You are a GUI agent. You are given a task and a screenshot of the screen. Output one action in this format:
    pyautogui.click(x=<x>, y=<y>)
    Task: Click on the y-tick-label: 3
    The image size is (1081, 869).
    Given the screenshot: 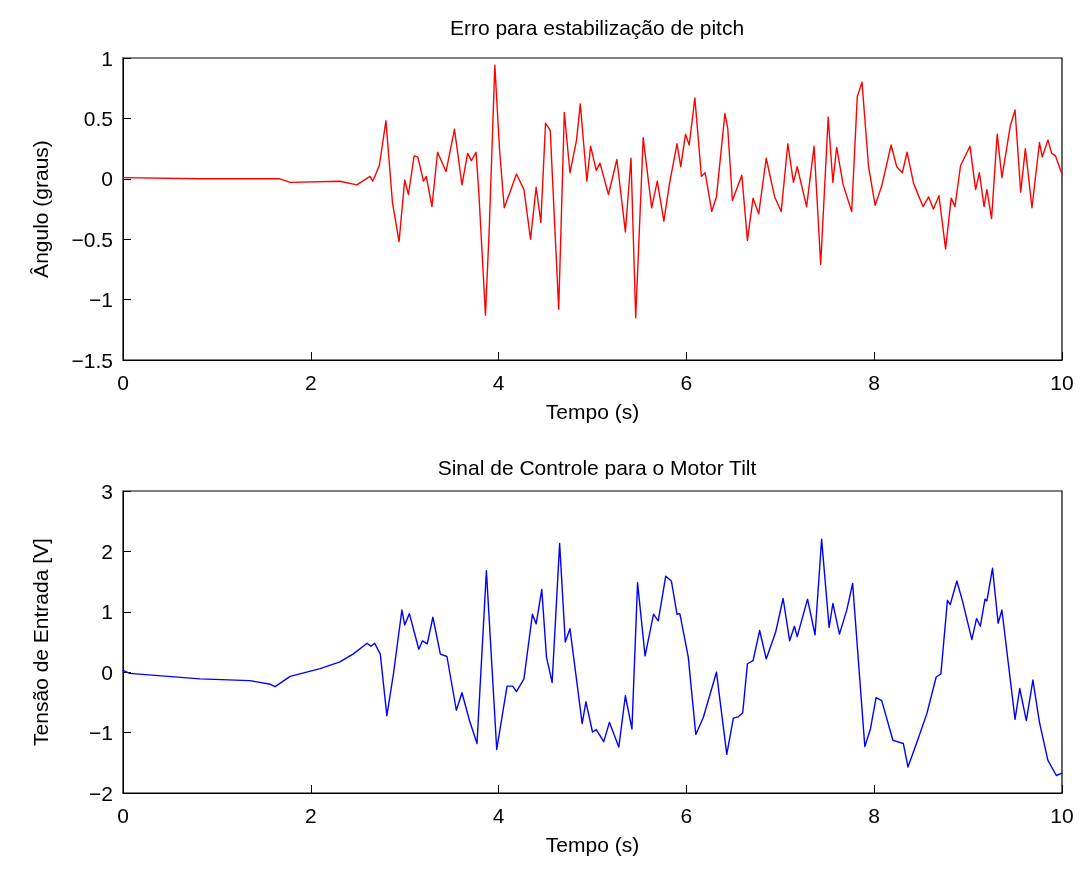 What is the action you would take?
    pyautogui.click(x=107, y=490)
    